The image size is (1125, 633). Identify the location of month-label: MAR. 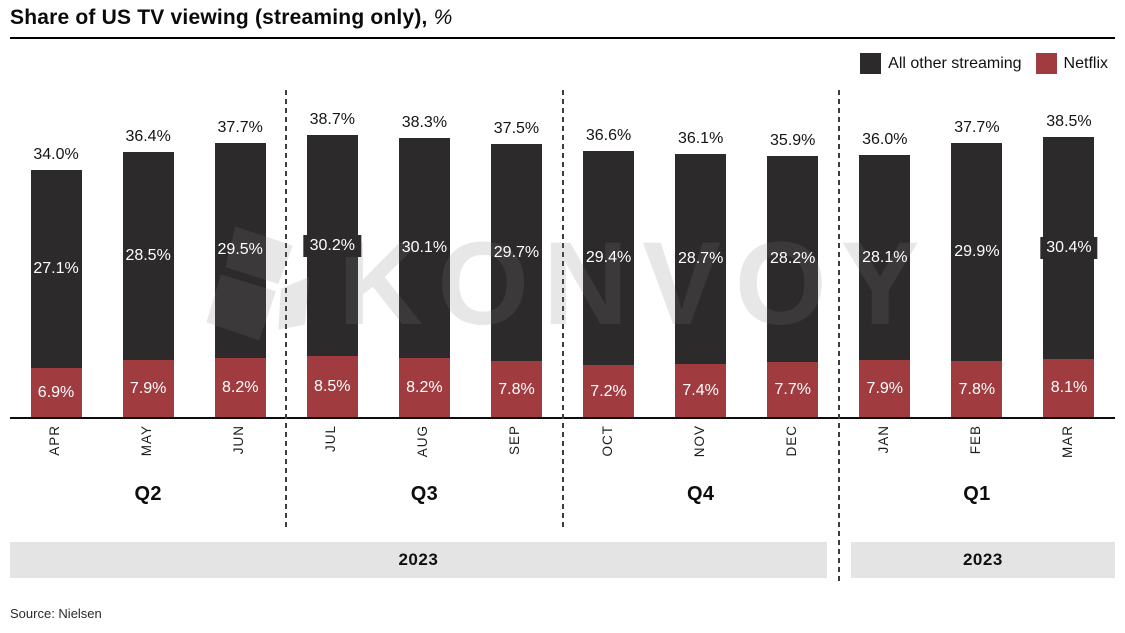
(1067, 441).